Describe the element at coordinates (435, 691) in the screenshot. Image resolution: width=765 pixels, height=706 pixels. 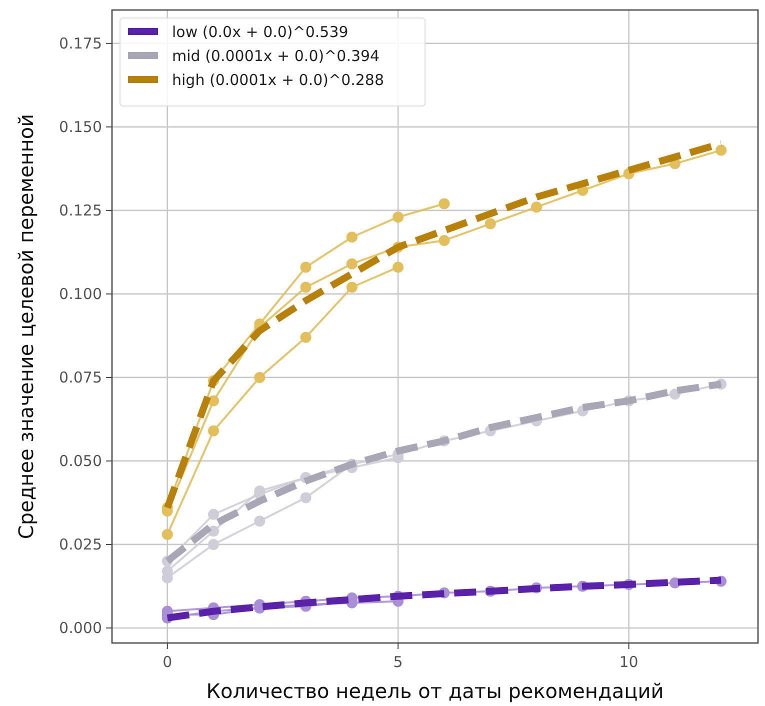
I see `x-axis-title: Количество недель от даты рекомендаций` at that location.